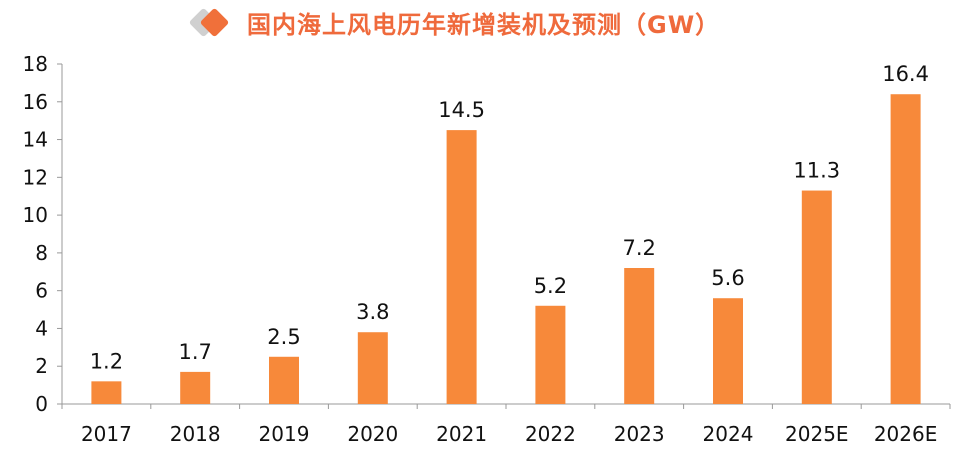  What do you see at coordinates (817, 434) in the screenshot?
I see `x-tick-label: 2025E` at bounding box center [817, 434].